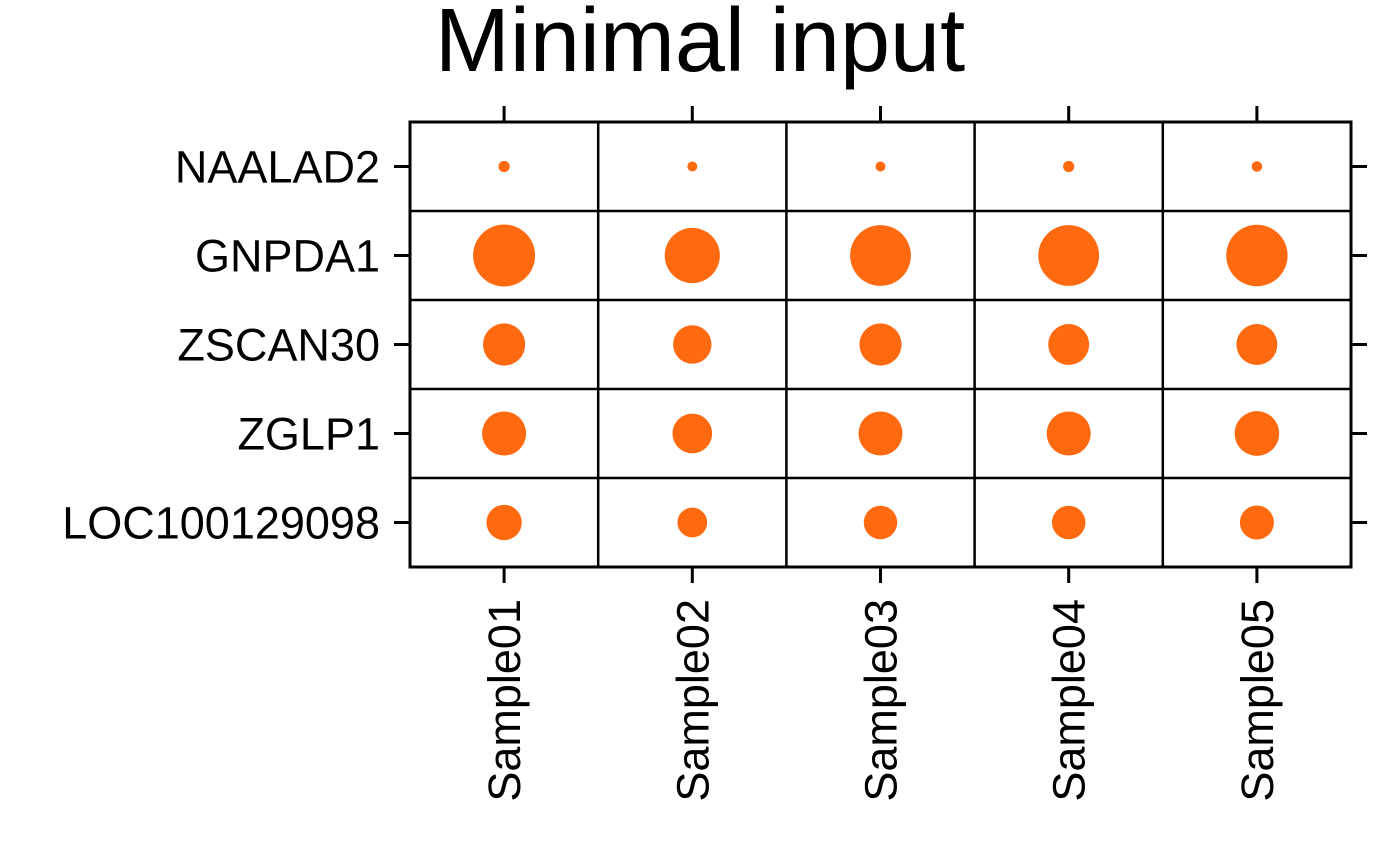  I want to click on dot-zscan30-sample01, so click(504, 344).